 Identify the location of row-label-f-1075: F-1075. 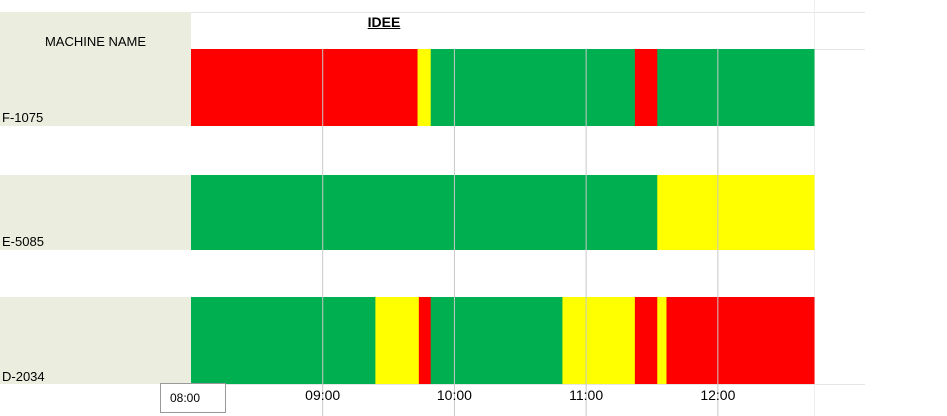
(23, 117).